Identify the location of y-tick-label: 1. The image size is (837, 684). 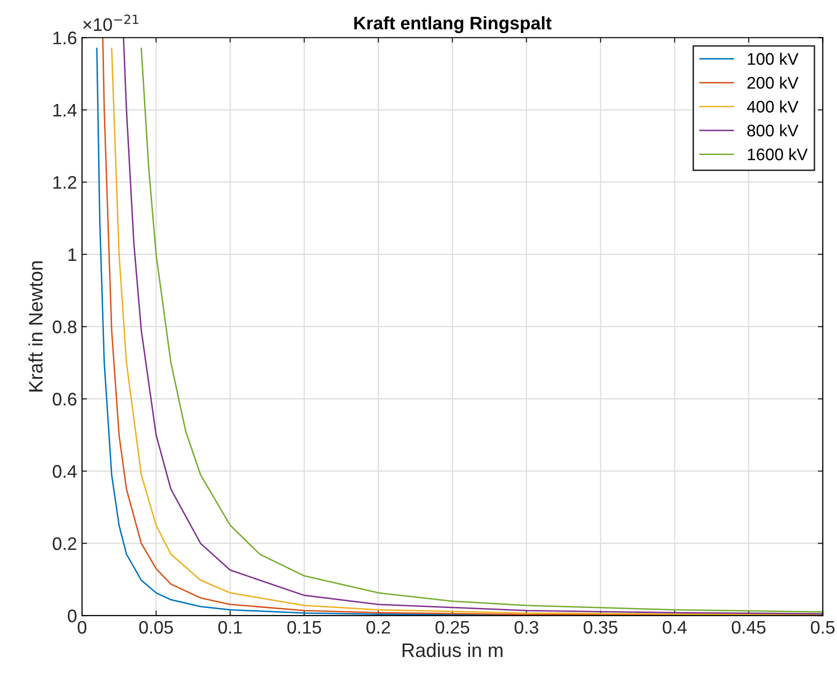
(72, 254).